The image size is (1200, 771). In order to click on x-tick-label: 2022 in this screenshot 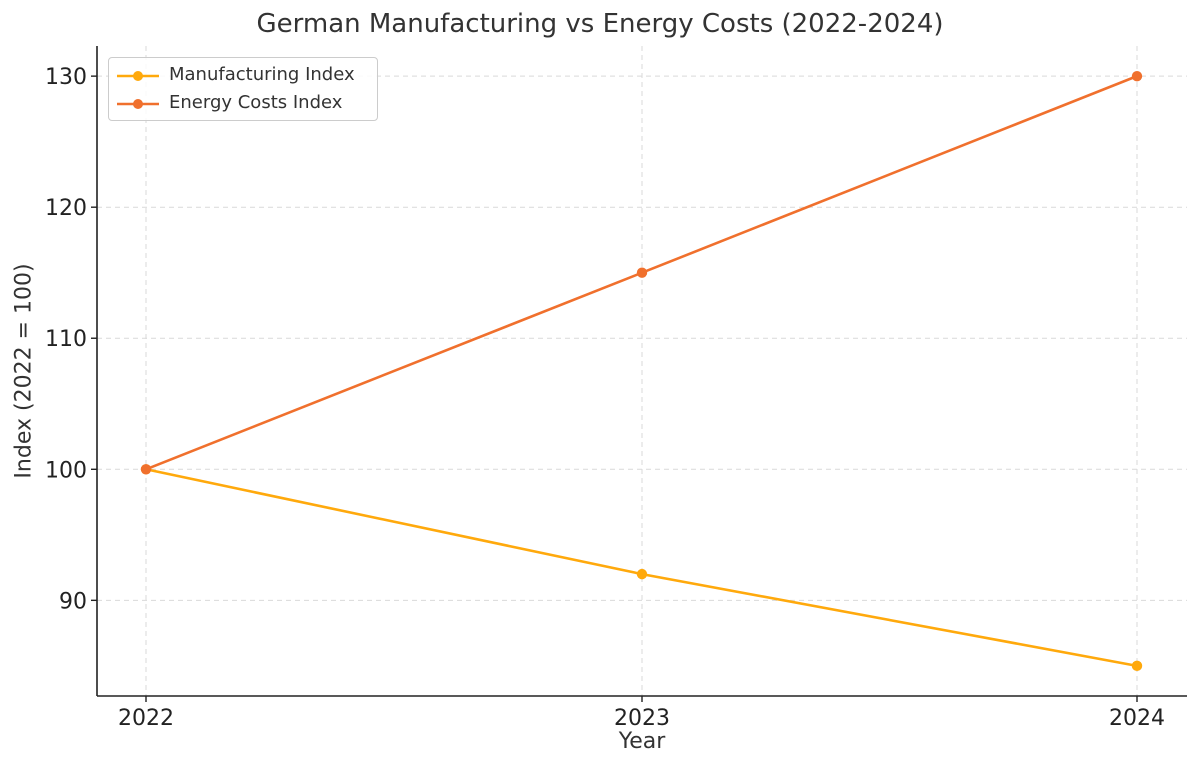, I will do `click(146, 718)`.